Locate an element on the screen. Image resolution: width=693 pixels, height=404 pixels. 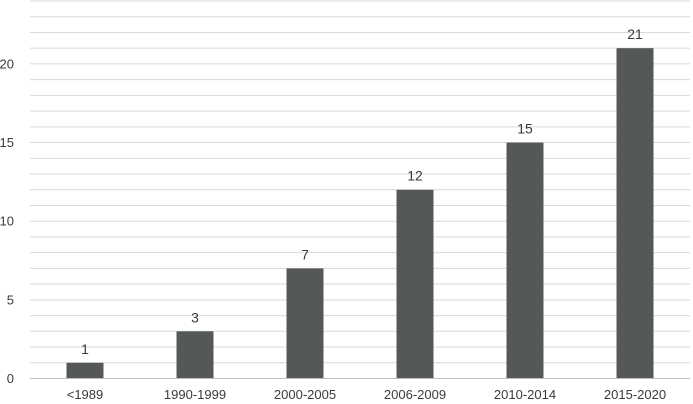
x-tick-label: 2010-2014 is located at coordinates (525, 394).